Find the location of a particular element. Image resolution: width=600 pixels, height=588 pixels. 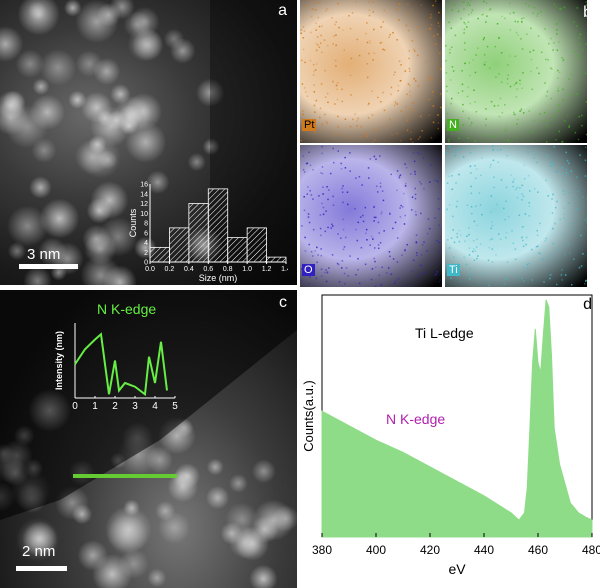

spectrum-x-tick-label: 420 is located at coordinates (430, 550).